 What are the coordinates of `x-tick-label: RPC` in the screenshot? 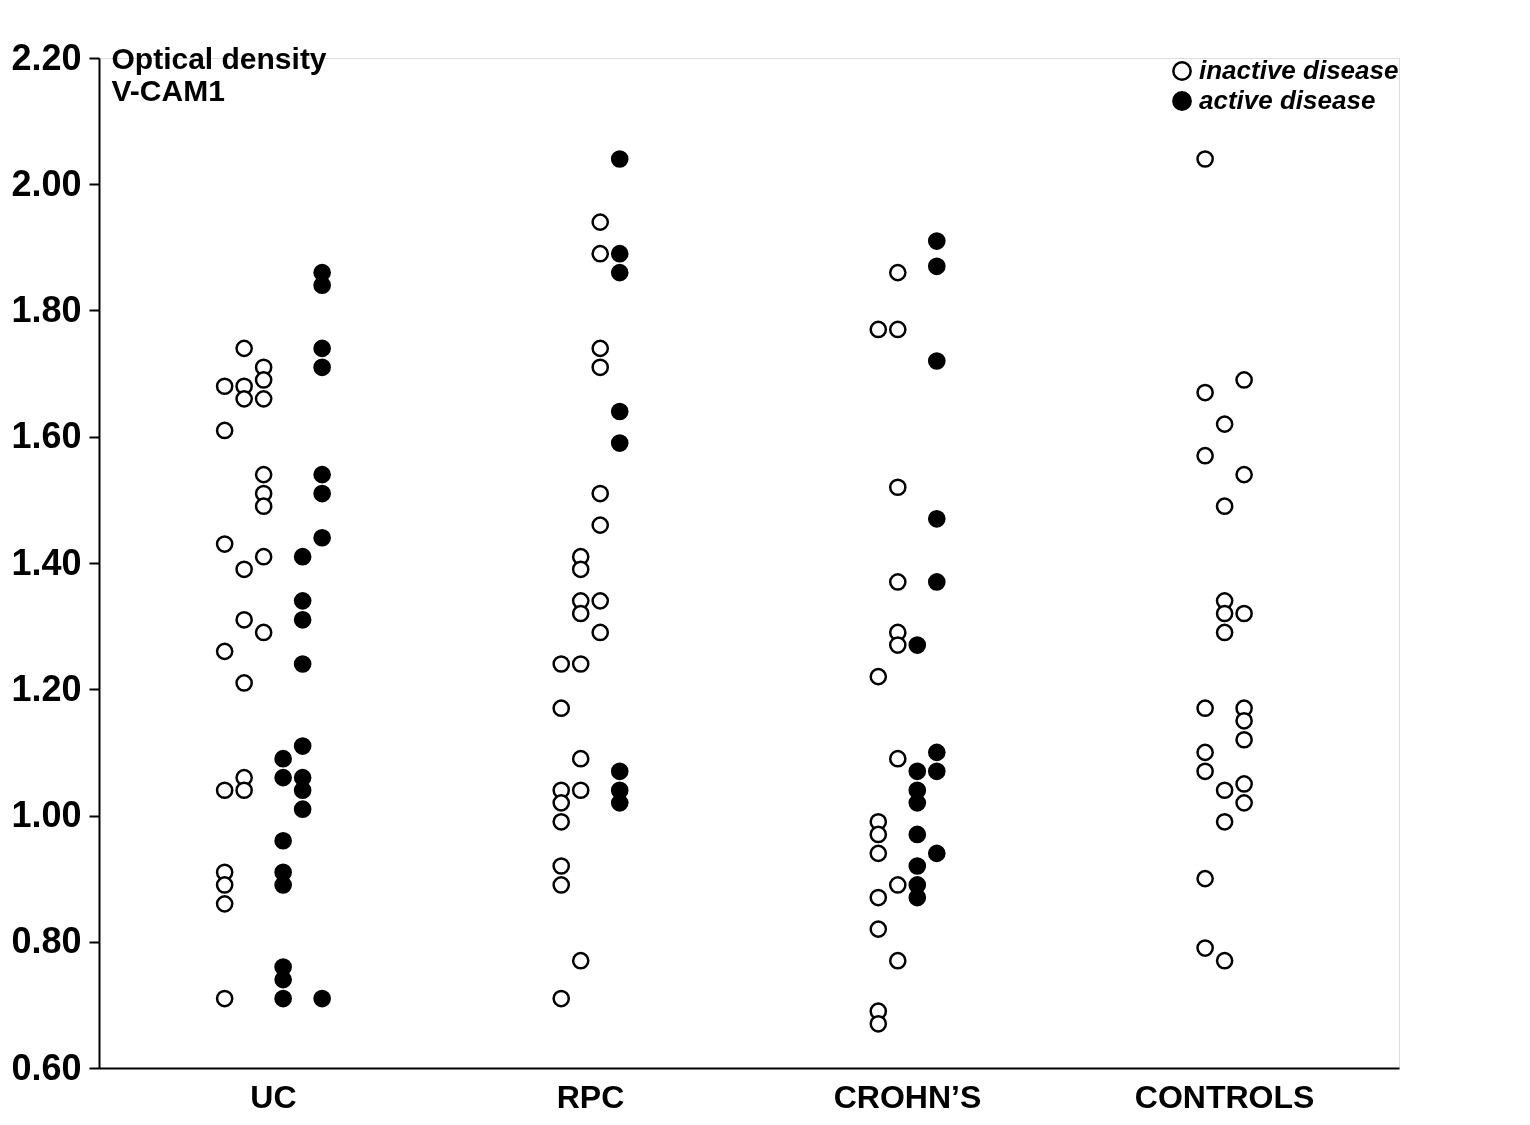 It's located at (590, 1096).